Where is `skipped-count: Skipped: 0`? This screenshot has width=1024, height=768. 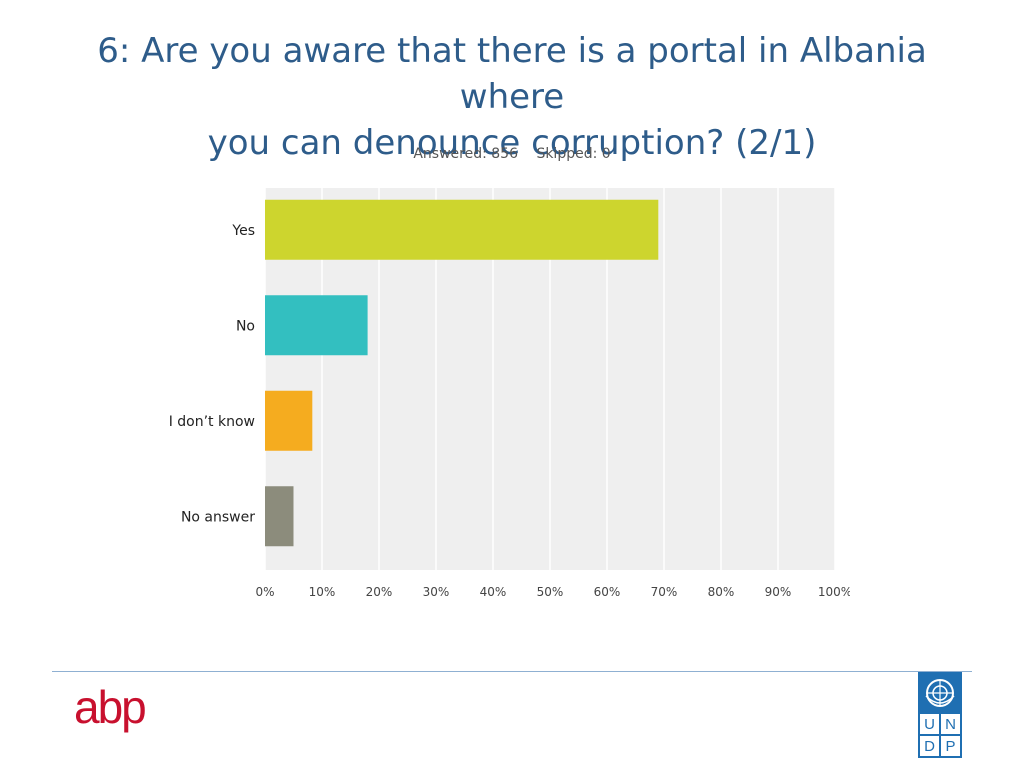 skipped-count: Skipped: 0 is located at coordinates (573, 154).